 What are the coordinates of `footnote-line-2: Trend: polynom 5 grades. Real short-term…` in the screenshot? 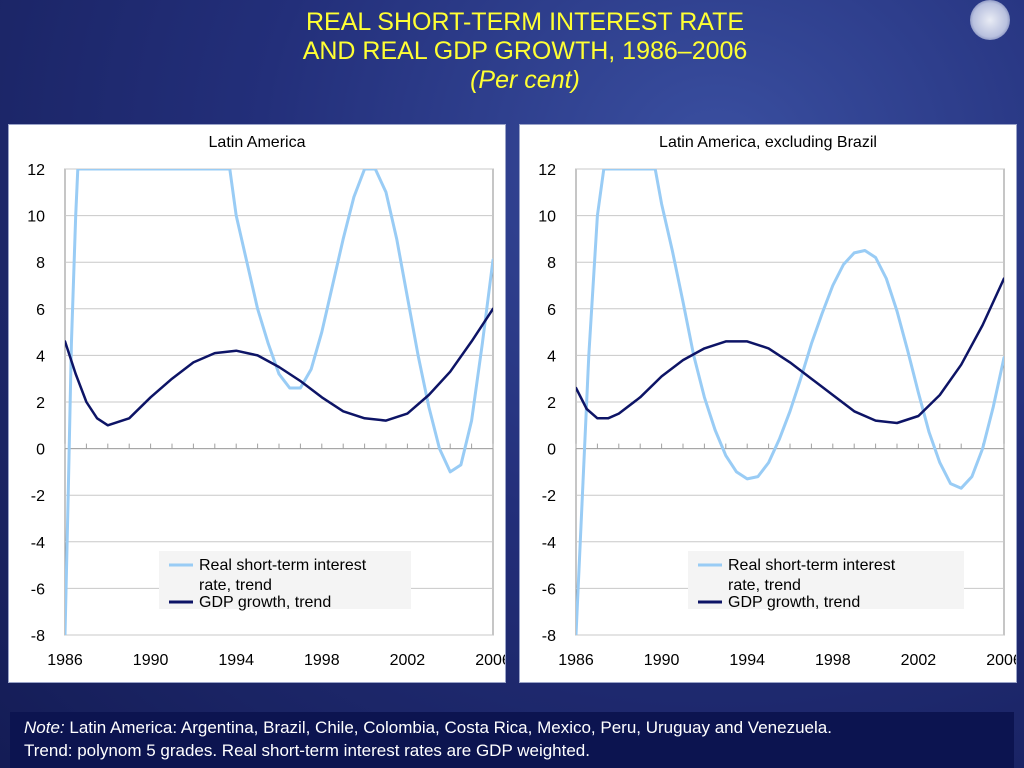 It's located at (307, 750).